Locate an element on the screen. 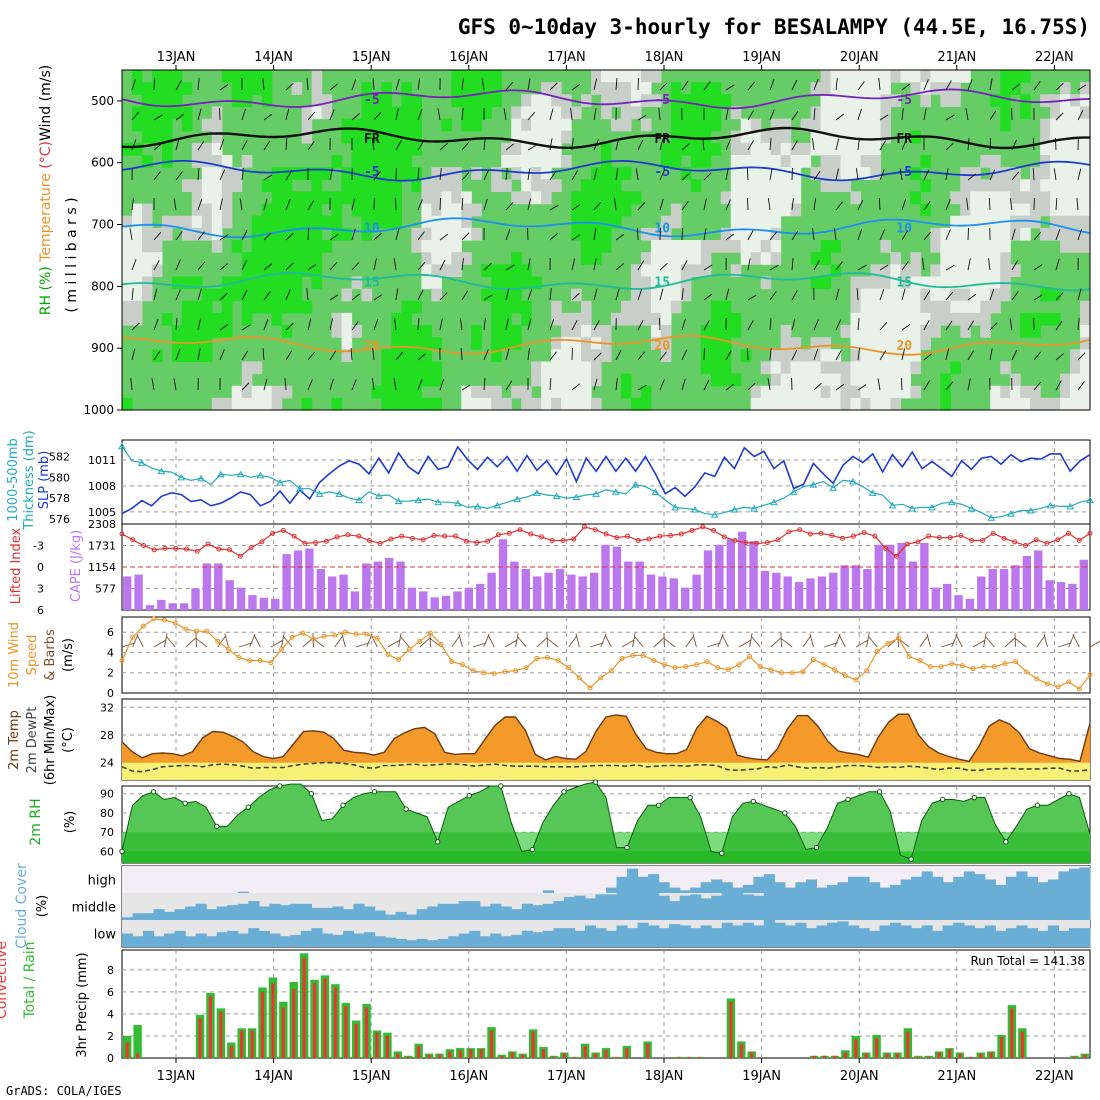 This screenshot has height=1100, width=1100. ylabel-part: & Barbs is located at coordinates (50, 655).